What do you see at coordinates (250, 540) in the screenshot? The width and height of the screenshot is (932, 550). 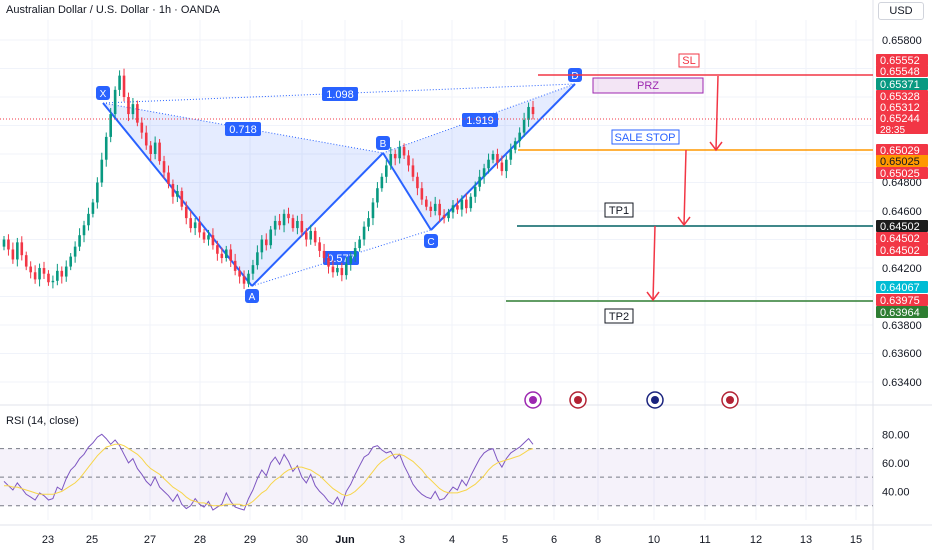 I see `time-tick: 29` at bounding box center [250, 540].